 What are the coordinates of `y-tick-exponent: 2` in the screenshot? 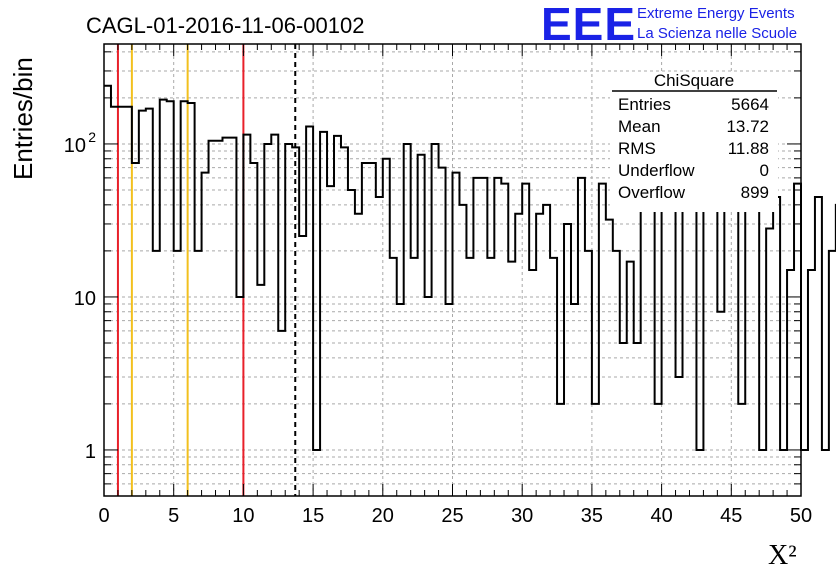 It's located at (92, 137).